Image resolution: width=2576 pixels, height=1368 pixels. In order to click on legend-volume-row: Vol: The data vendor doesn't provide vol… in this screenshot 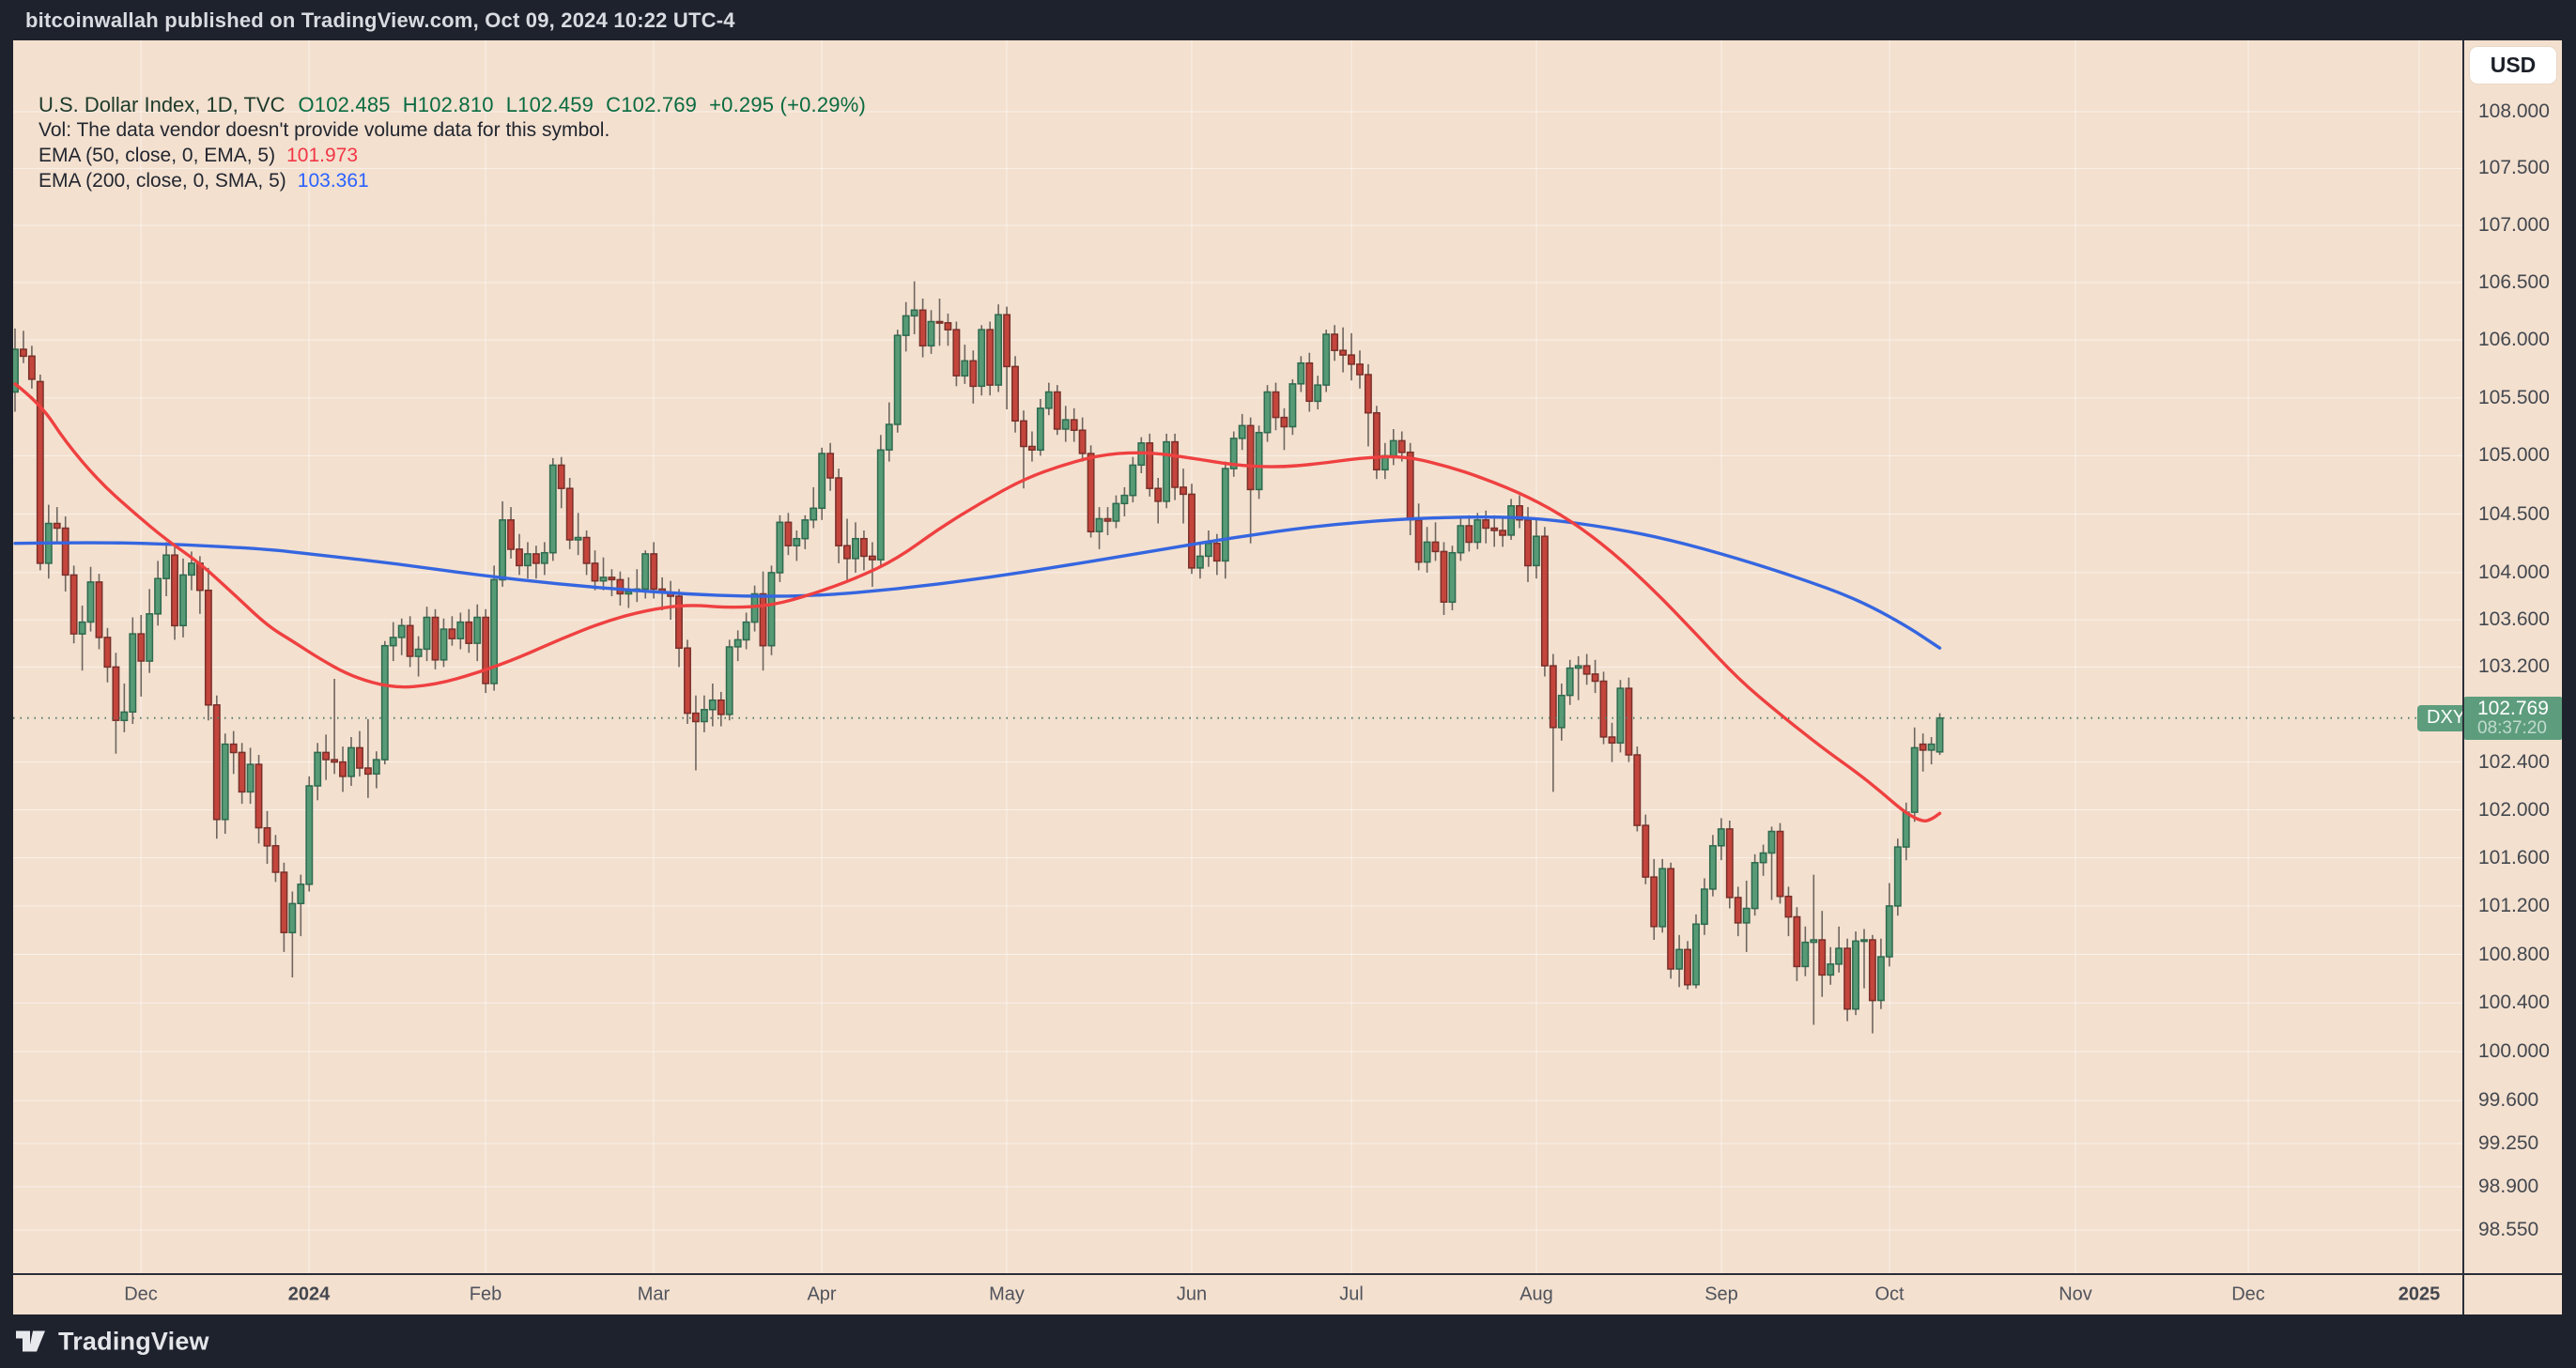, I will do `click(458, 130)`.